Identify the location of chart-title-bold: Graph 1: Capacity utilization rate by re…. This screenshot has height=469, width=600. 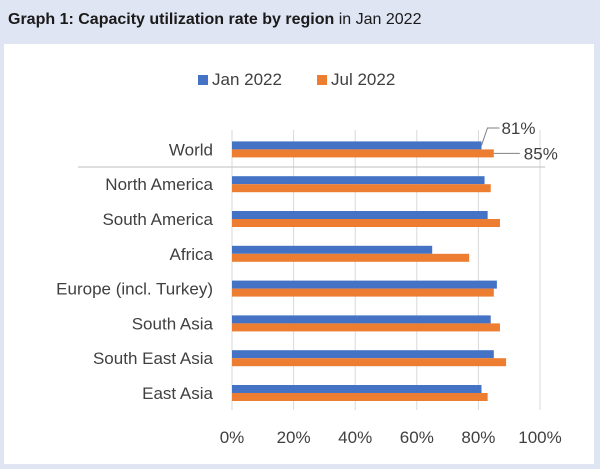
(171, 19).